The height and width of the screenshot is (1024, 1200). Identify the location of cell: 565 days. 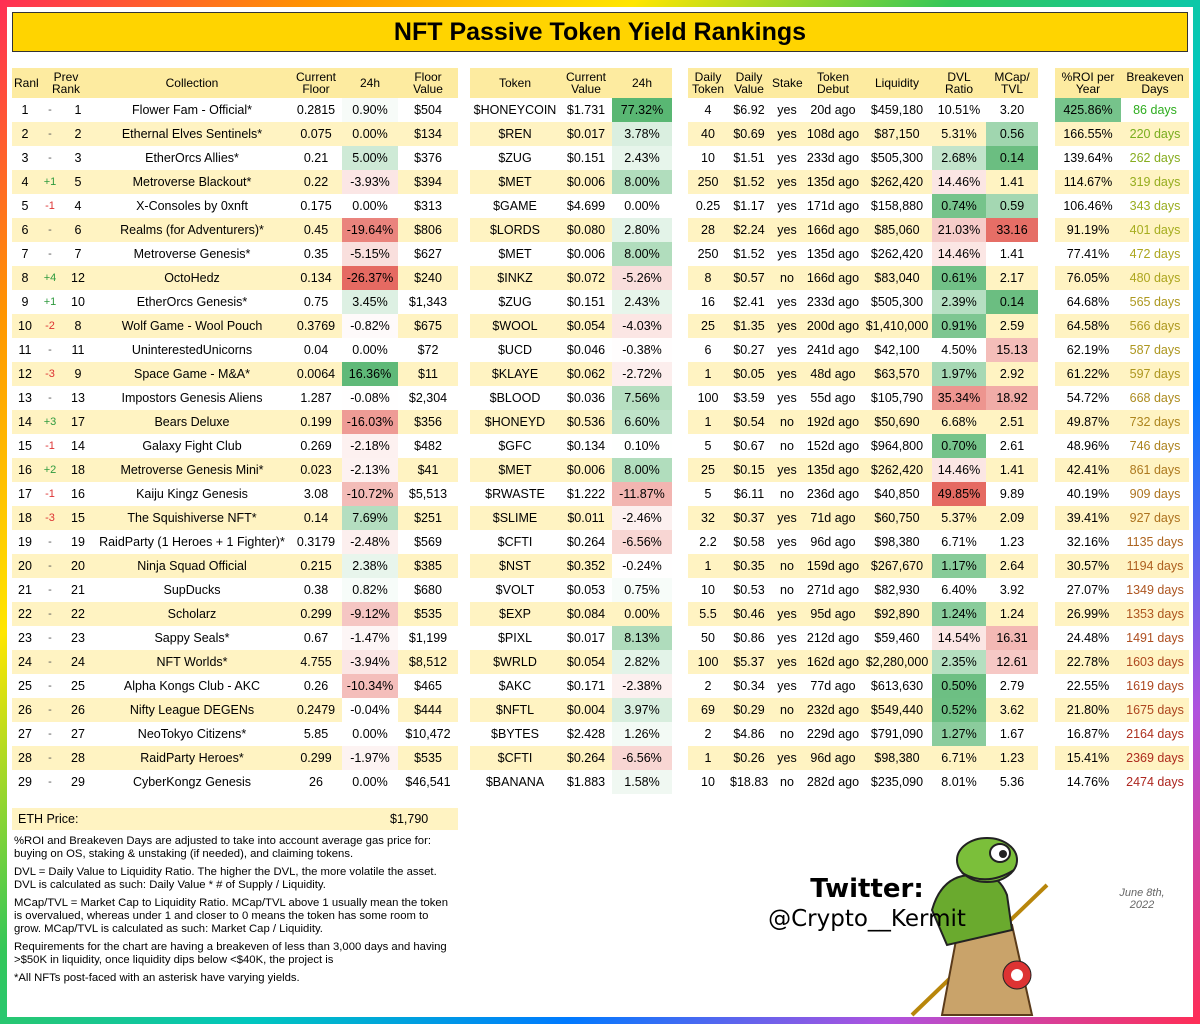
(1155, 302).